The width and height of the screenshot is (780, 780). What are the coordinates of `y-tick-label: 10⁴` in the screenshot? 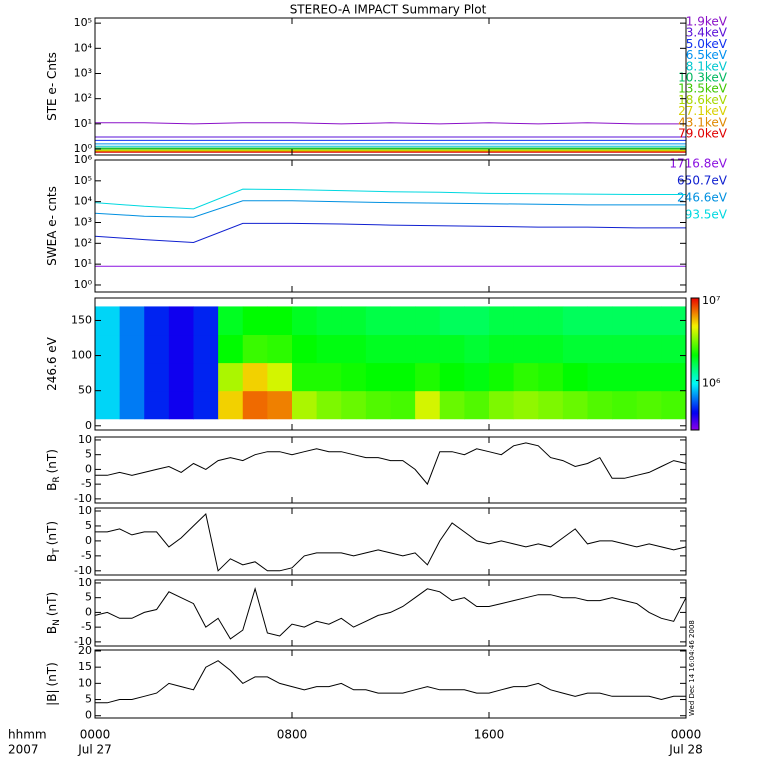 It's located at (83, 201).